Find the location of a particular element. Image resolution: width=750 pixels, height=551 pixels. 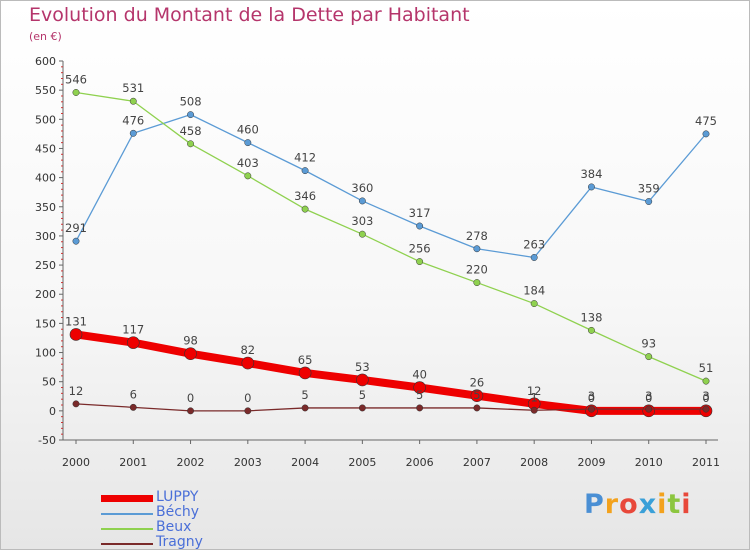

data-label-bchy: 317 is located at coordinates (420, 213).